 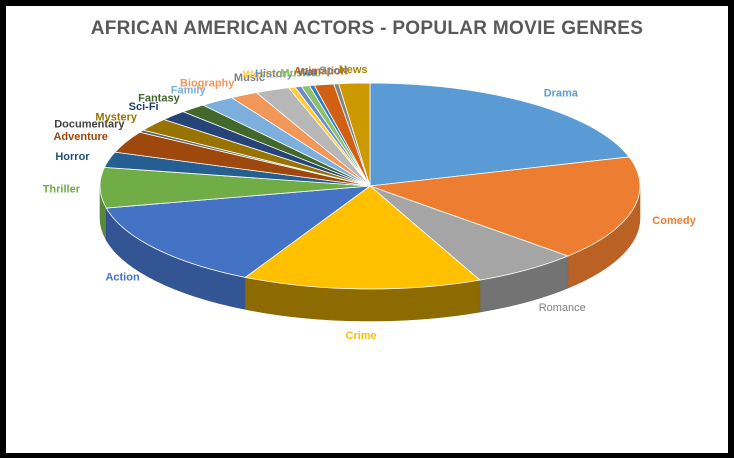 I want to click on pie-slice-action, so click(x=238, y=231).